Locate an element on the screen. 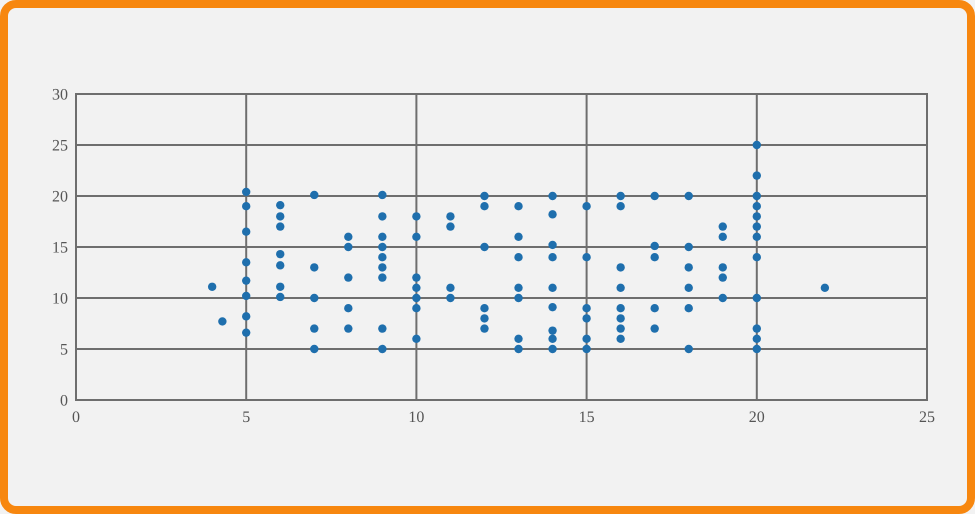 Image resolution: width=975 pixels, height=514 pixels. x-tick-label: 20 is located at coordinates (756, 417).